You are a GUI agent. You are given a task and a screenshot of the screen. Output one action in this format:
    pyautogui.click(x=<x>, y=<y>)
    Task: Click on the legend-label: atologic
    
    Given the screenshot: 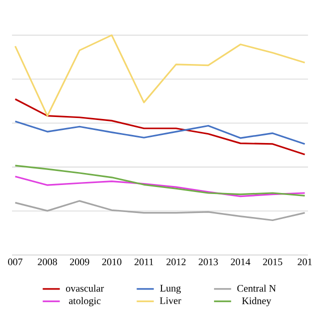 What is the action you would take?
    pyautogui.click(x=84, y=301)
    